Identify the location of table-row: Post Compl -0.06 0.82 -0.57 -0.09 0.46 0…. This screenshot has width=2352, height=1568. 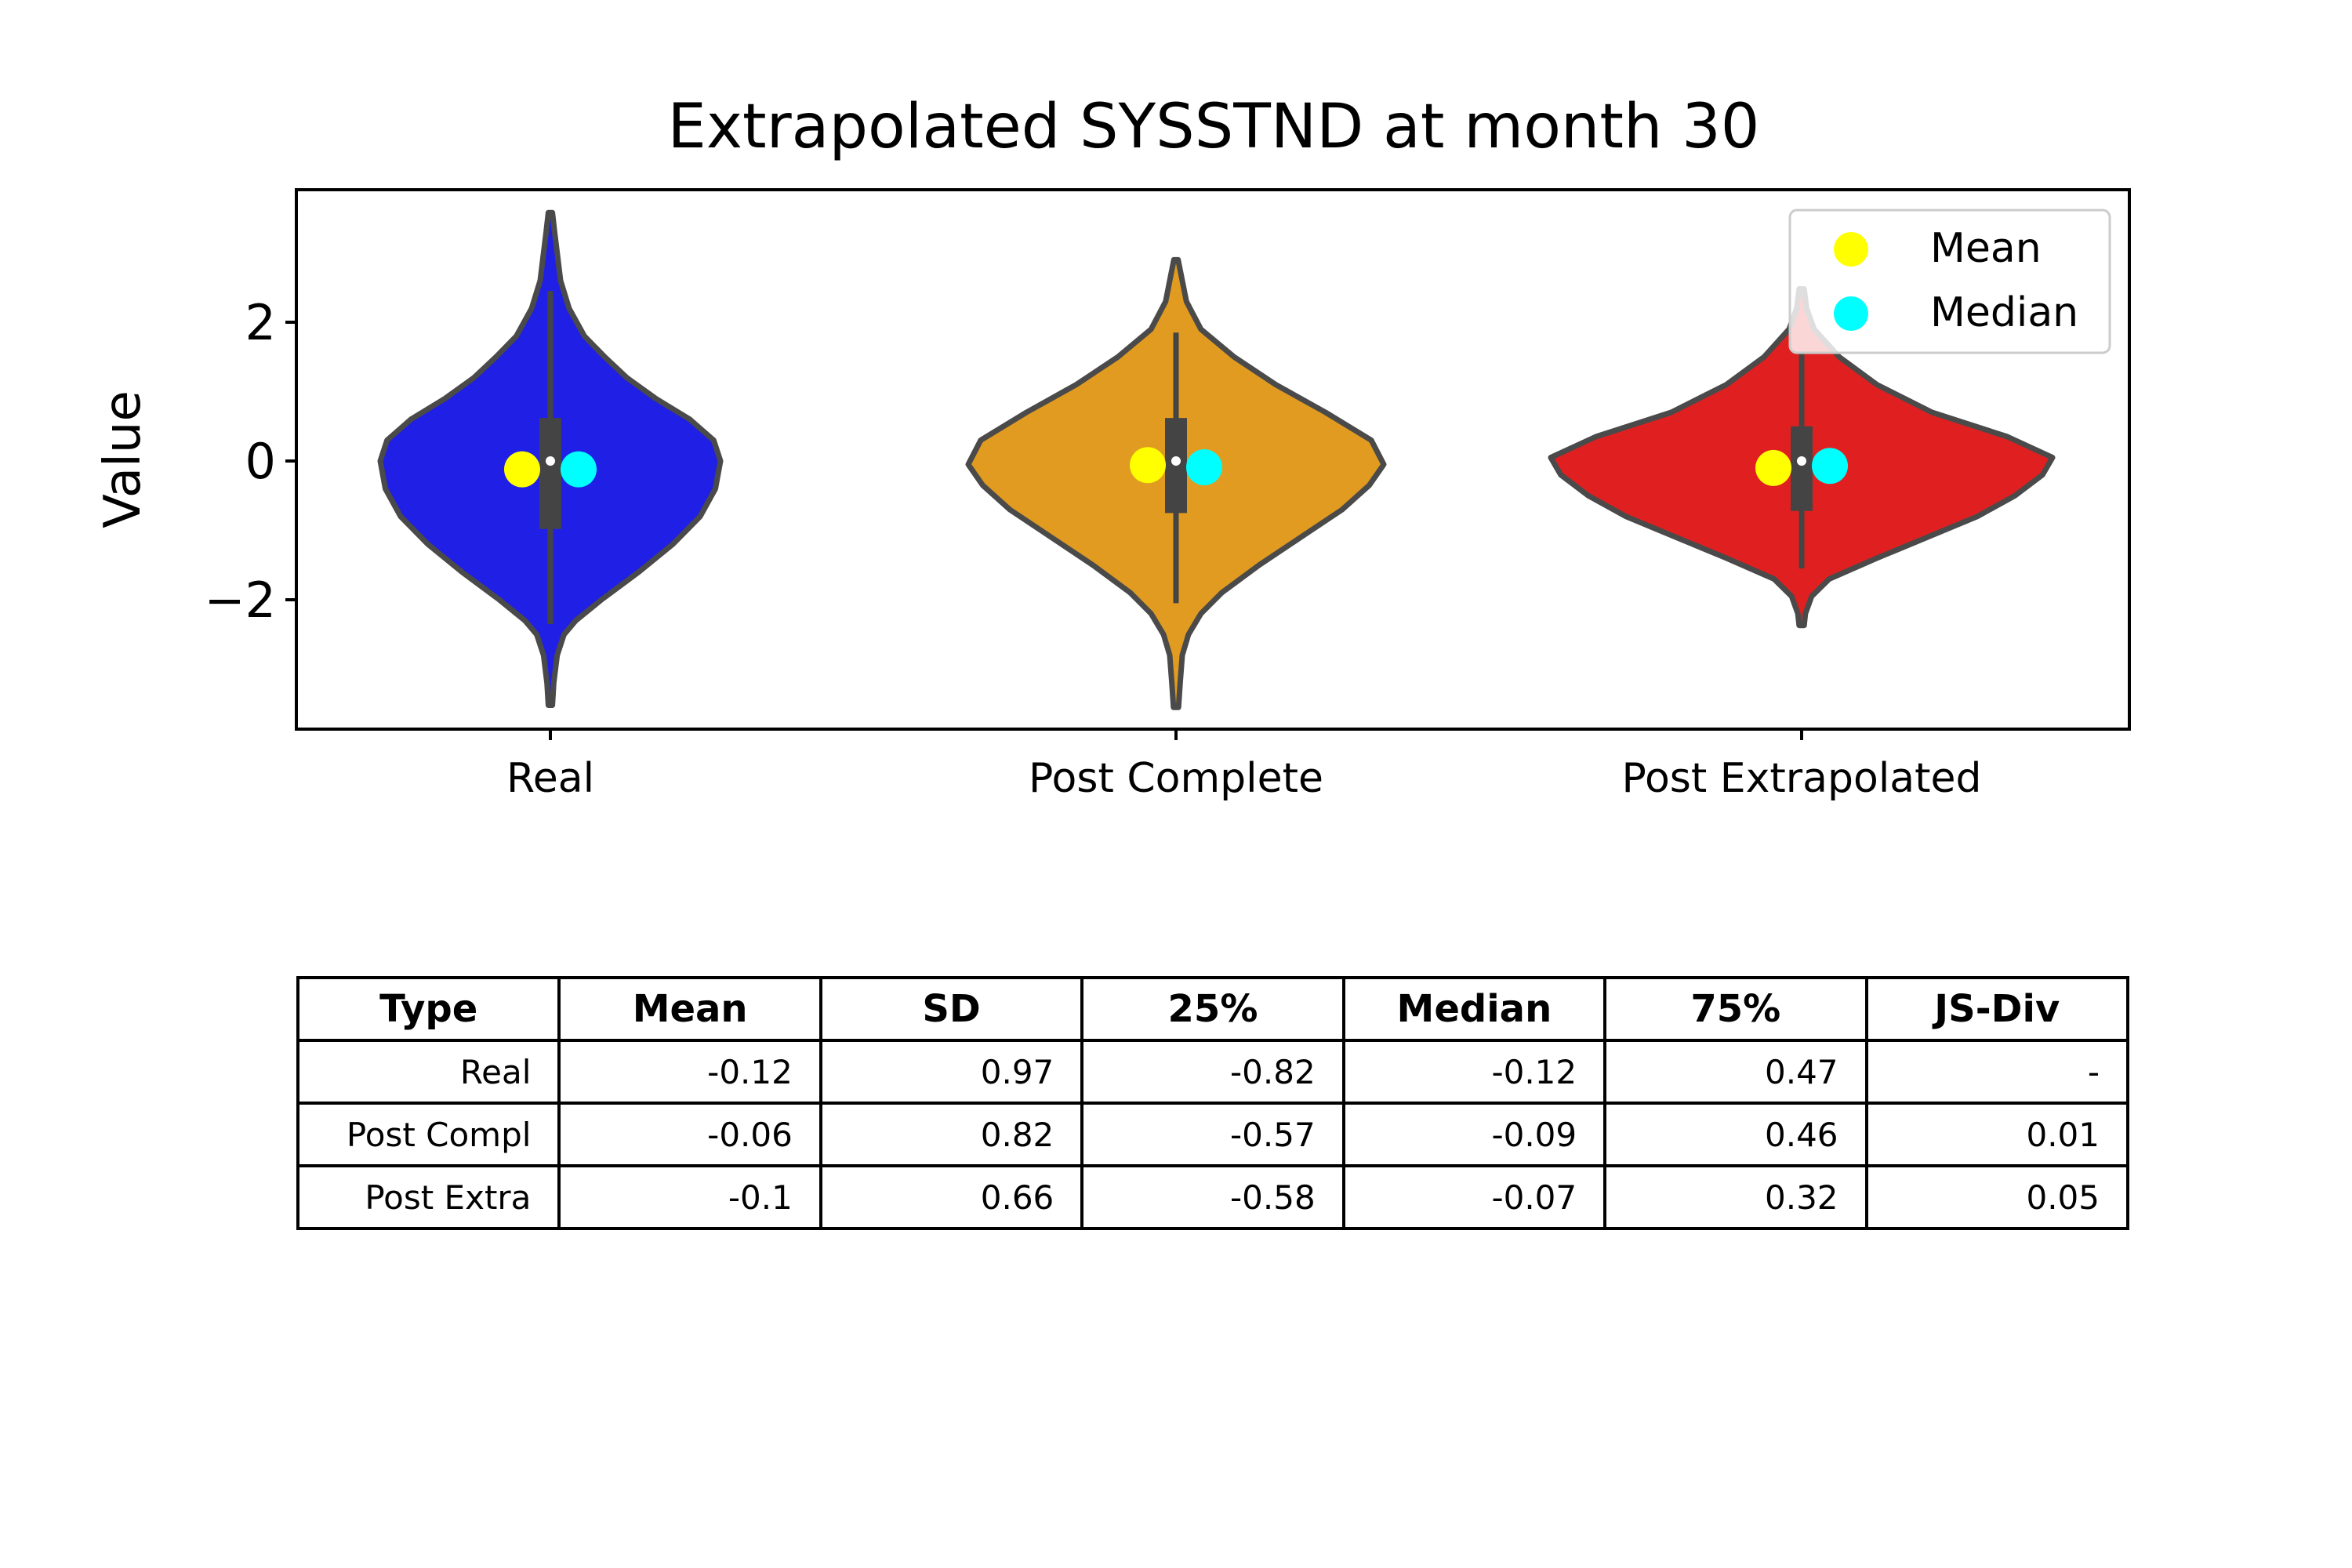
(1213, 1134).